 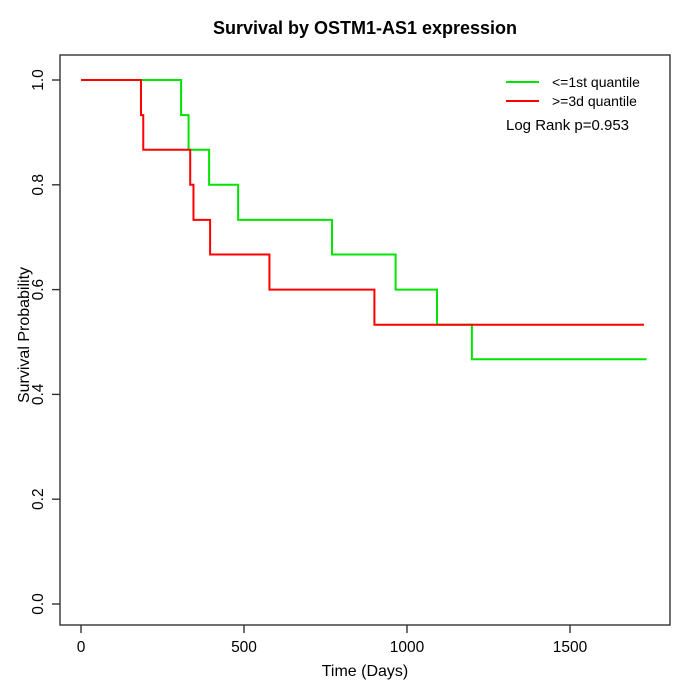 What do you see at coordinates (407, 647) in the screenshot?
I see `x-tick-label: 1000` at bounding box center [407, 647].